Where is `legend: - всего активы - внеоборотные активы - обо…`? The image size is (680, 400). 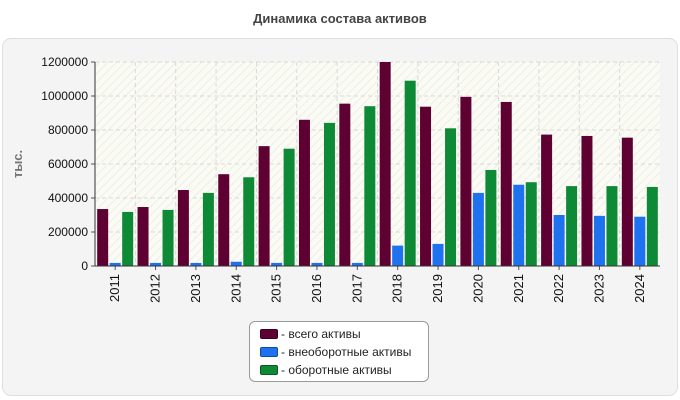 legend: - всего активы - внеоборотные активы - обо… is located at coordinates (339, 351).